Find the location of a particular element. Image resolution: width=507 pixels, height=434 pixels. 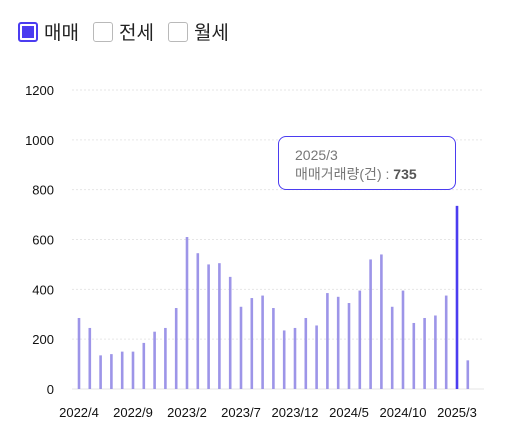

tooltip-metric: 매매거래량(건) : 735 is located at coordinates (375, 174).